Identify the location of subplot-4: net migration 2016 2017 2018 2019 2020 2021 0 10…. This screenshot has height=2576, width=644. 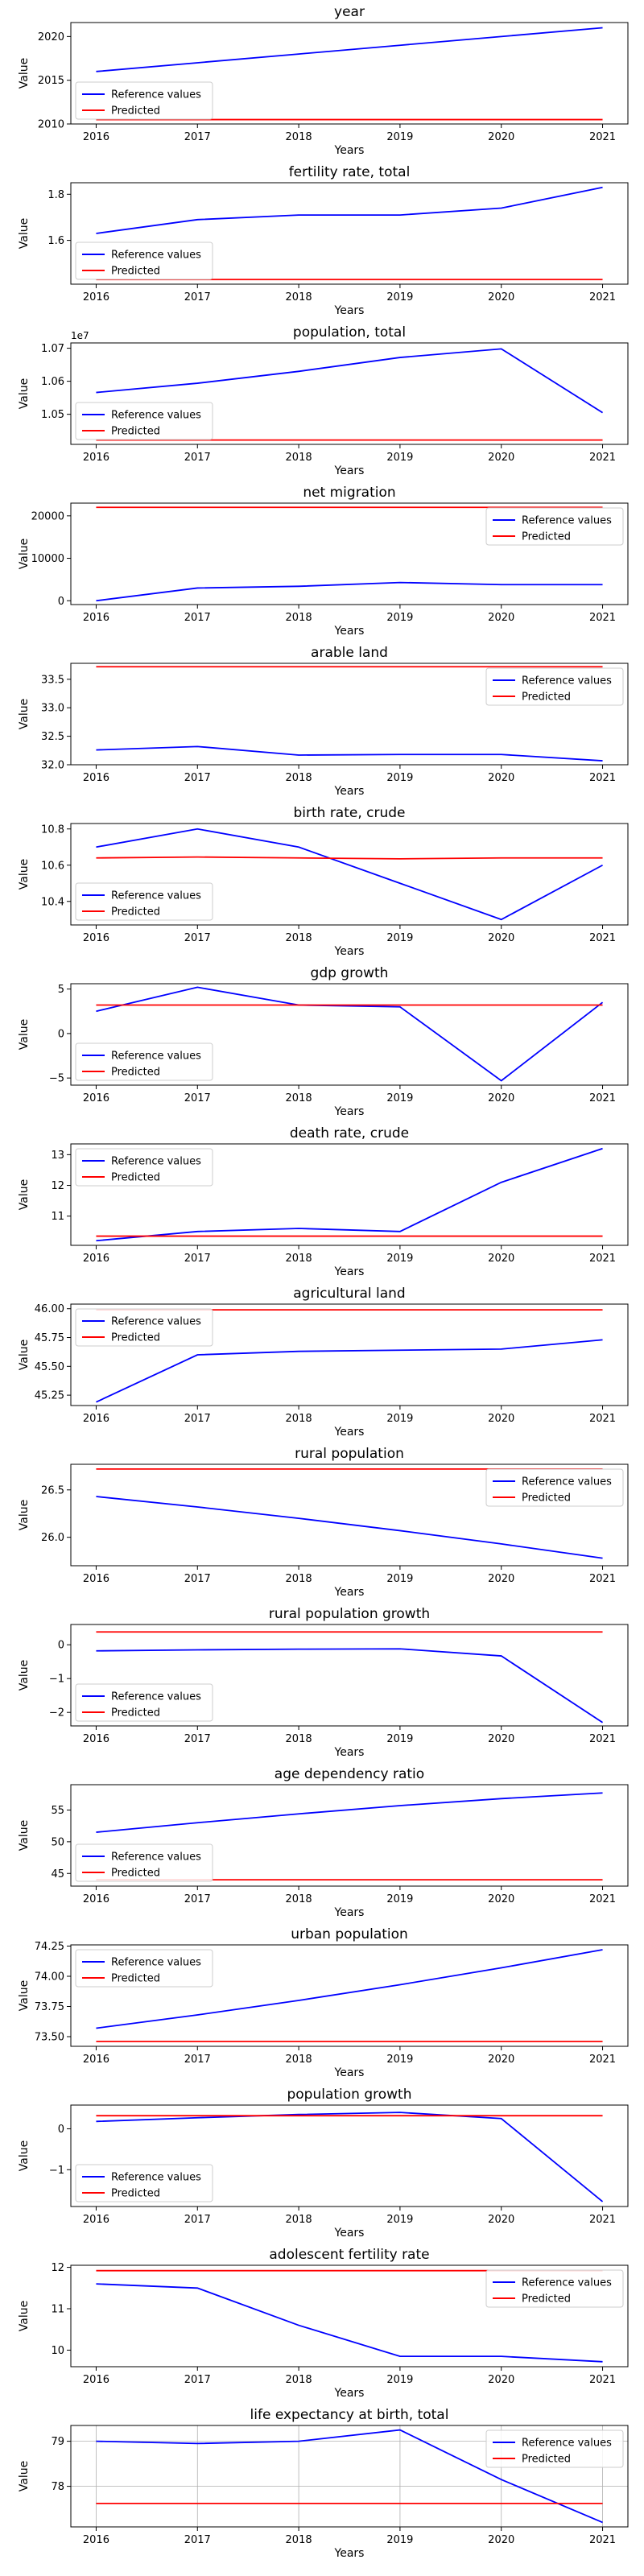
(323, 561).